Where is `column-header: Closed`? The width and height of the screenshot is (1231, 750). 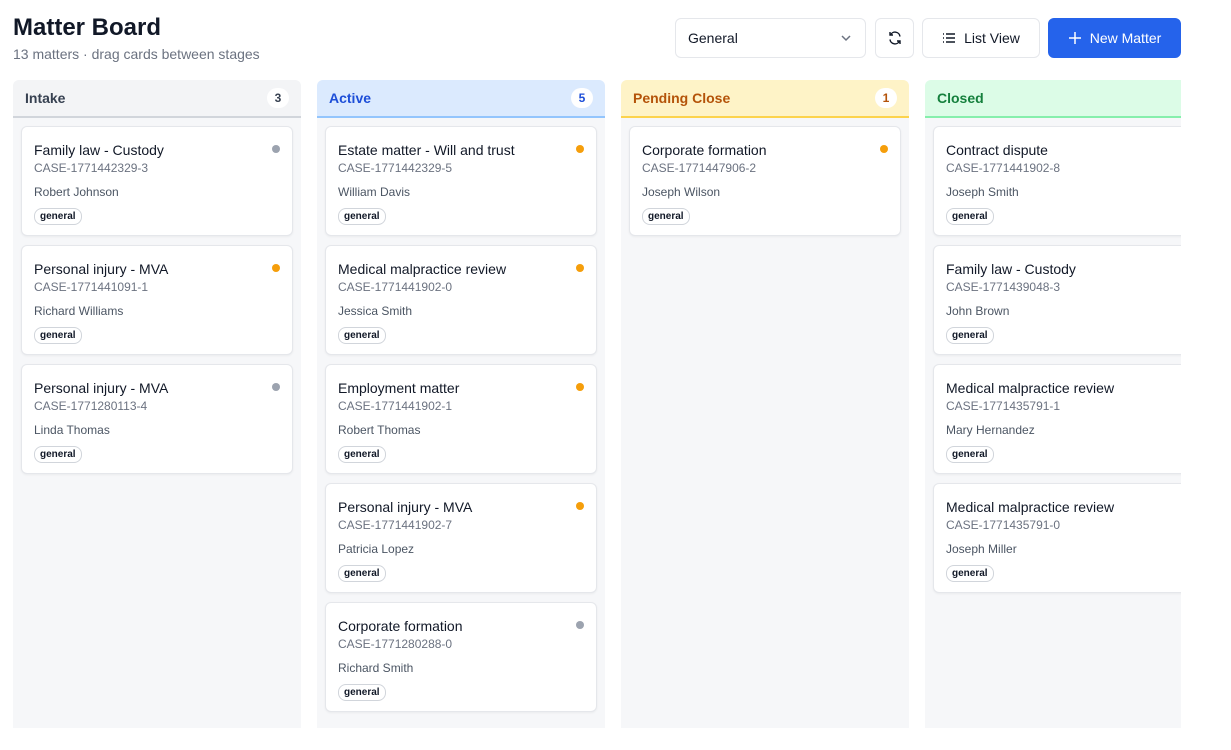
column-header: Closed is located at coordinates (1053, 99).